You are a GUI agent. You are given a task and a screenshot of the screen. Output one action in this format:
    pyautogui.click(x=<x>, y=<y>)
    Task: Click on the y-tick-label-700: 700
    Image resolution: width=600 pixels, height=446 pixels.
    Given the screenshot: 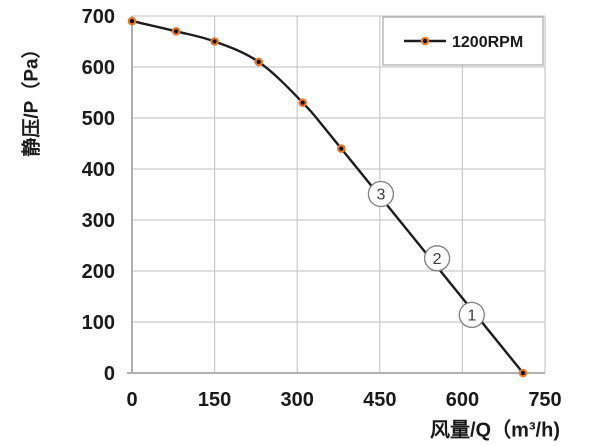 What is the action you would take?
    pyautogui.click(x=98, y=17)
    